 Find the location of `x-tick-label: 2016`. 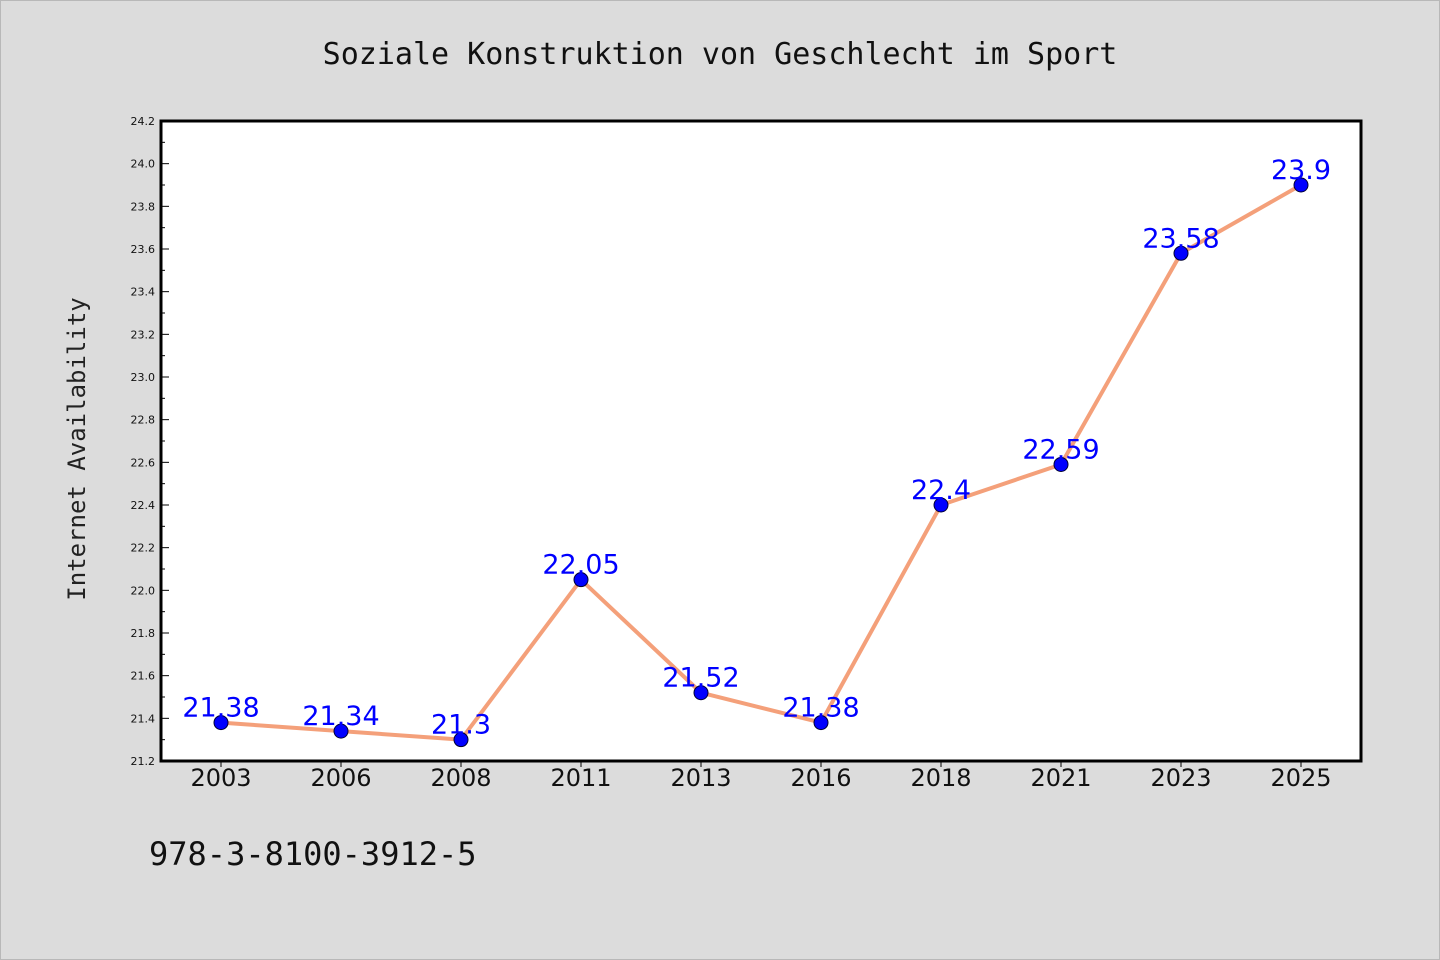

x-tick-label: 2016 is located at coordinates (820, 778).